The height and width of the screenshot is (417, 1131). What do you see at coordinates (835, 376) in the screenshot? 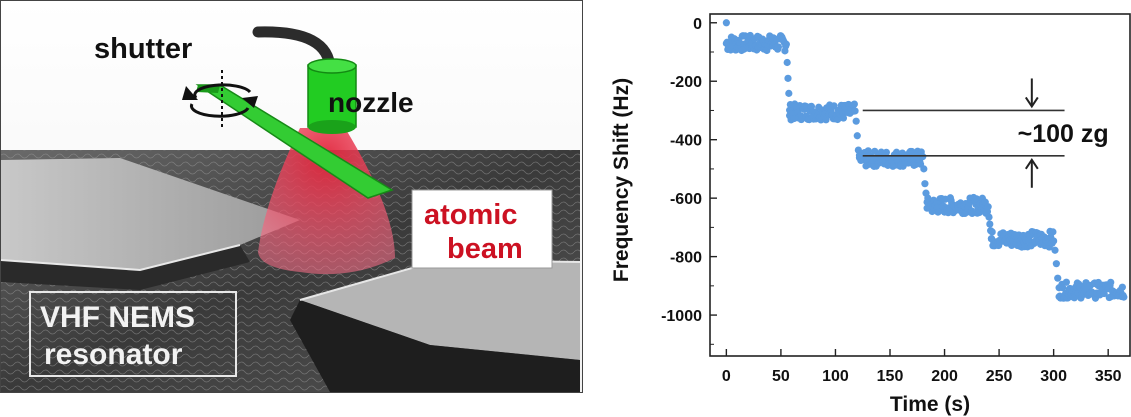
I see `x-tick-label: 100` at bounding box center [835, 376].